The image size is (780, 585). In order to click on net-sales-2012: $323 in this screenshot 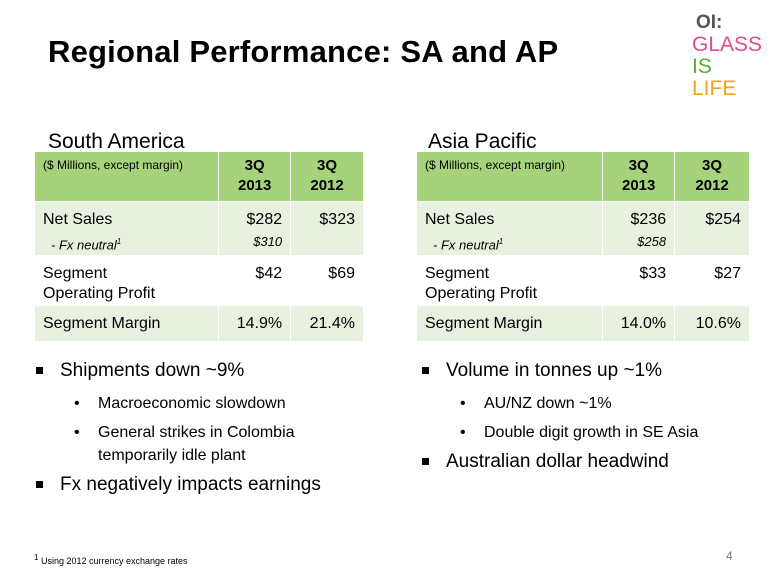, I will do `click(327, 228)`.